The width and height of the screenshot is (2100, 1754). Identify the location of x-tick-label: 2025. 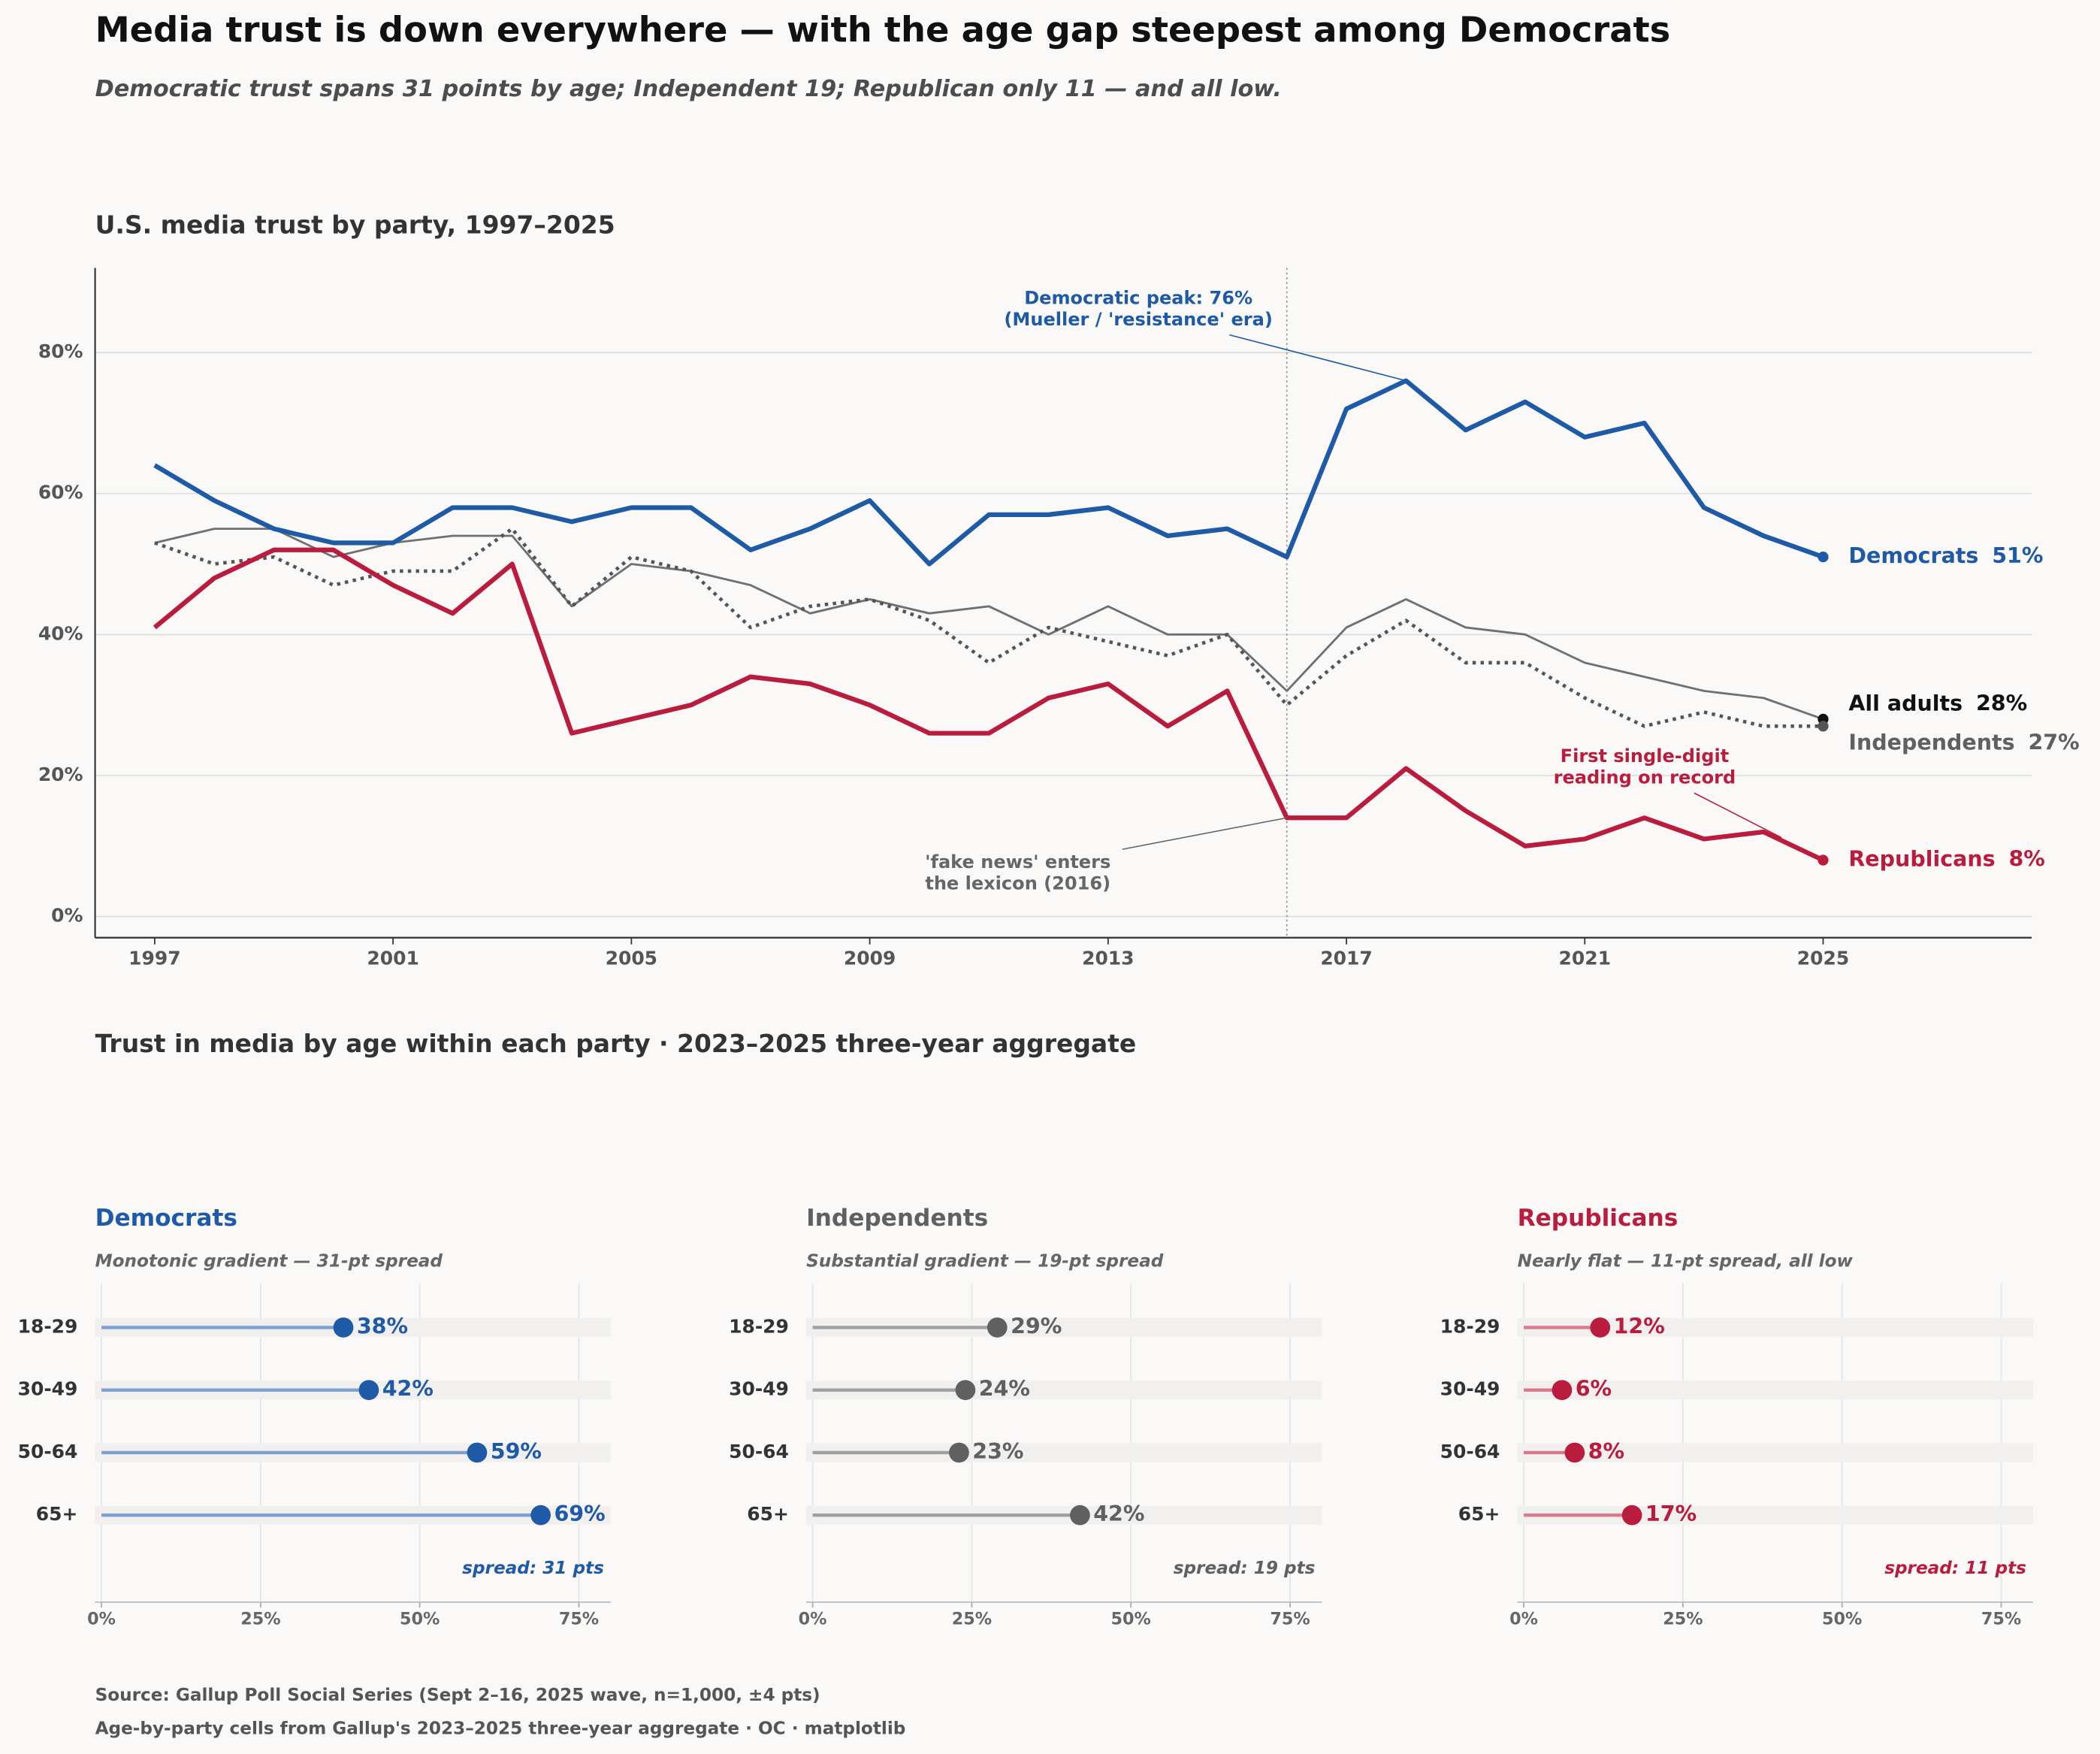
(1823, 958).